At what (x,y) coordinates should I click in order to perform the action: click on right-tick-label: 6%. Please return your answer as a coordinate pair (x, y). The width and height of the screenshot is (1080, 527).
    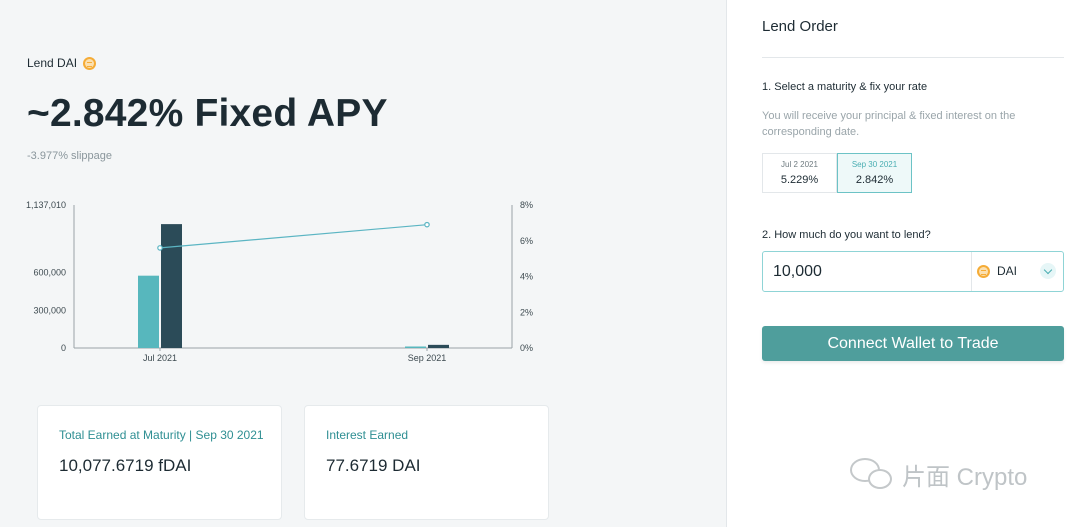
    Looking at the image, I should click on (526, 241).